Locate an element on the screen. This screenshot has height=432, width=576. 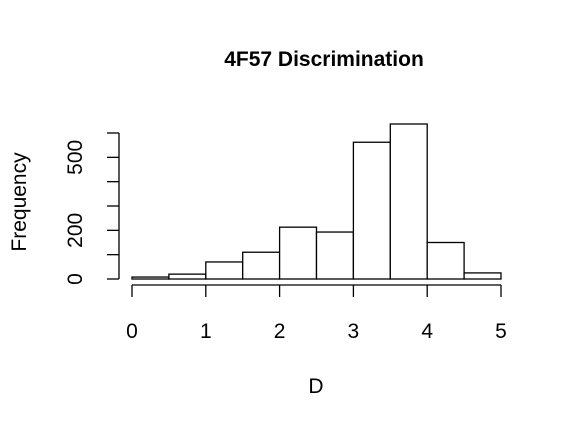
x-axis-label: D is located at coordinates (315, 386).